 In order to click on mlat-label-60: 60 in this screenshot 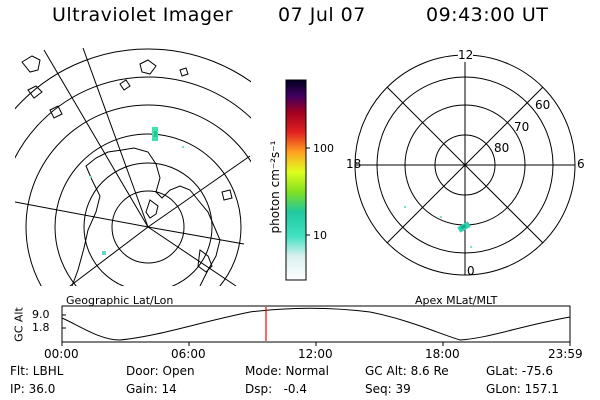, I will do `click(543, 105)`.